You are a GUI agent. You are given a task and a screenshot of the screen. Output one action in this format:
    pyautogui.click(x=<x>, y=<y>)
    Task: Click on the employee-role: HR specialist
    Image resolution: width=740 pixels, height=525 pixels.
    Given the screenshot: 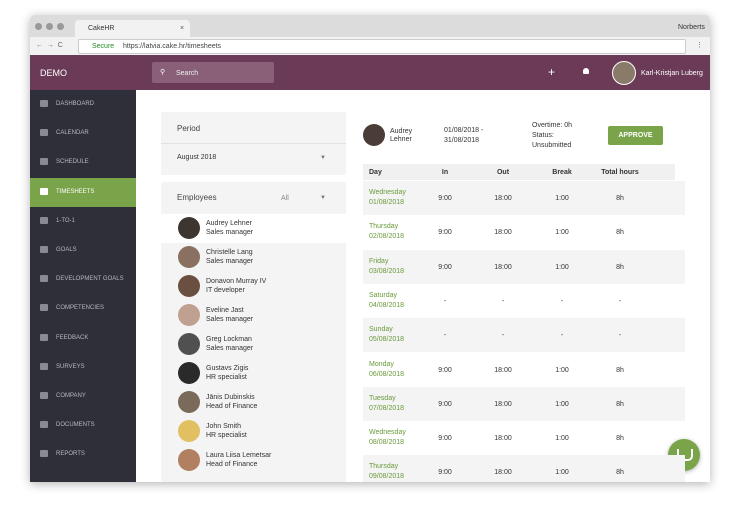 What is the action you would take?
    pyautogui.click(x=226, y=435)
    